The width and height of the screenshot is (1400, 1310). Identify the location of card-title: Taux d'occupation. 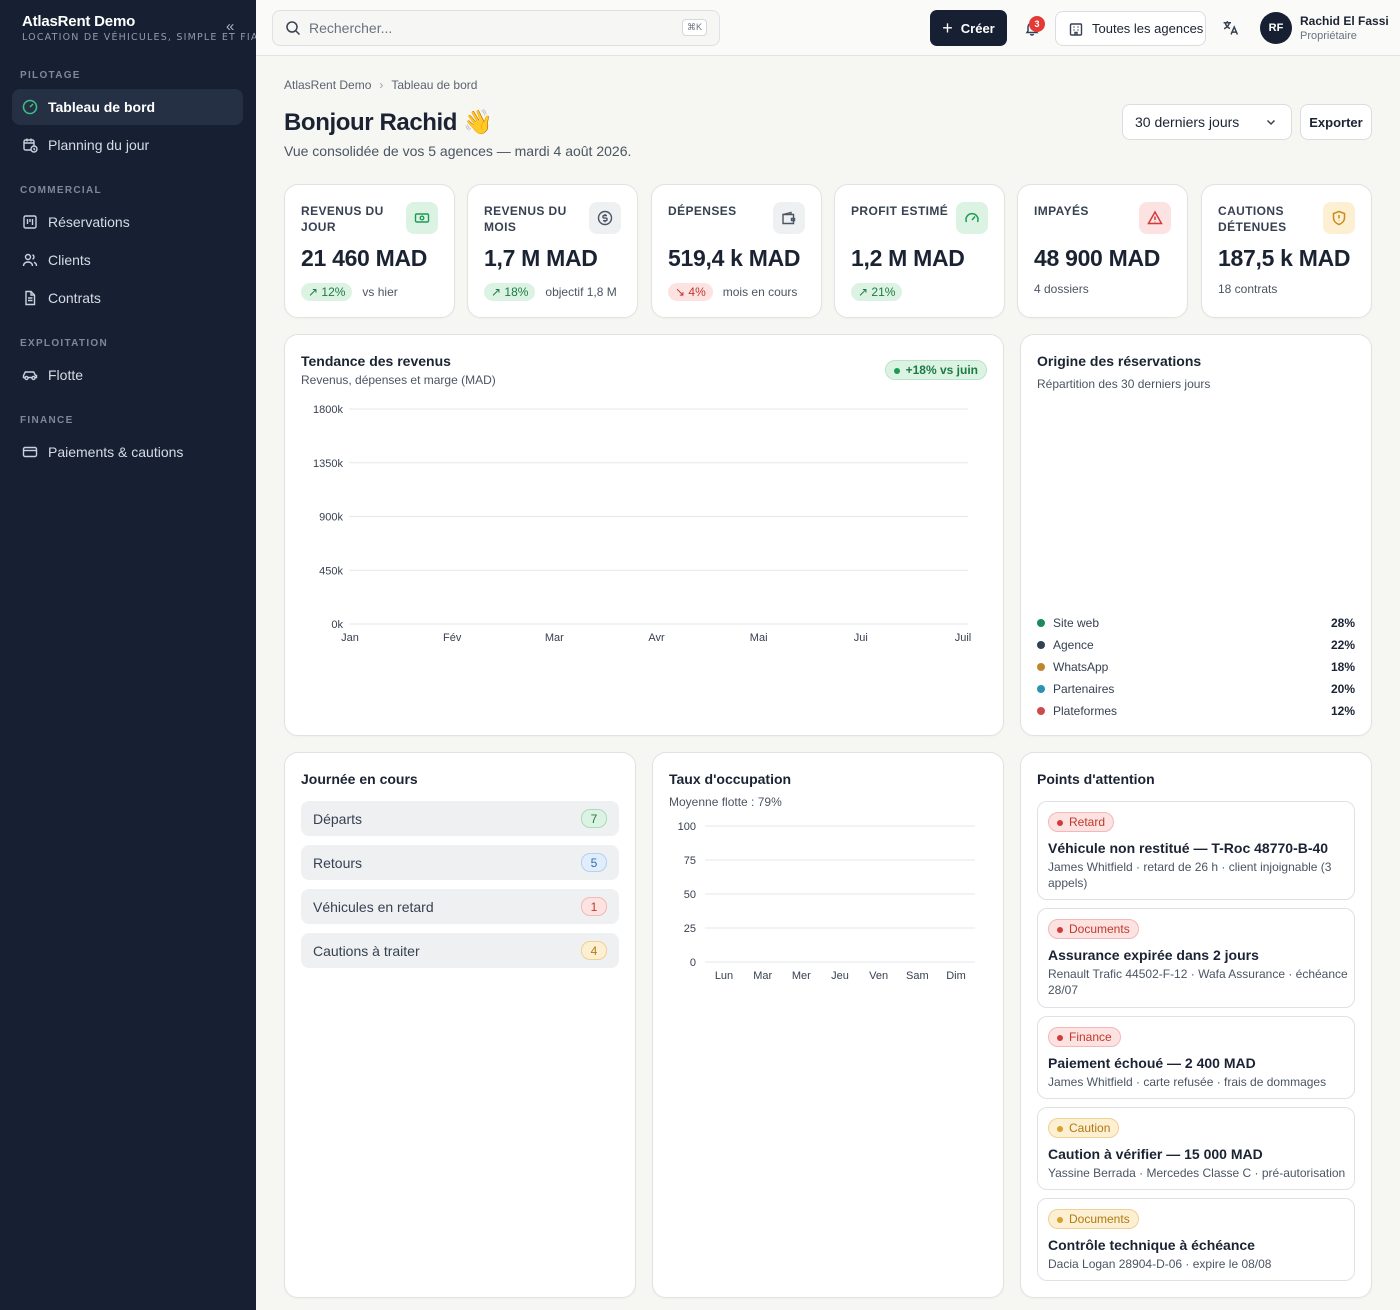
(730, 779).